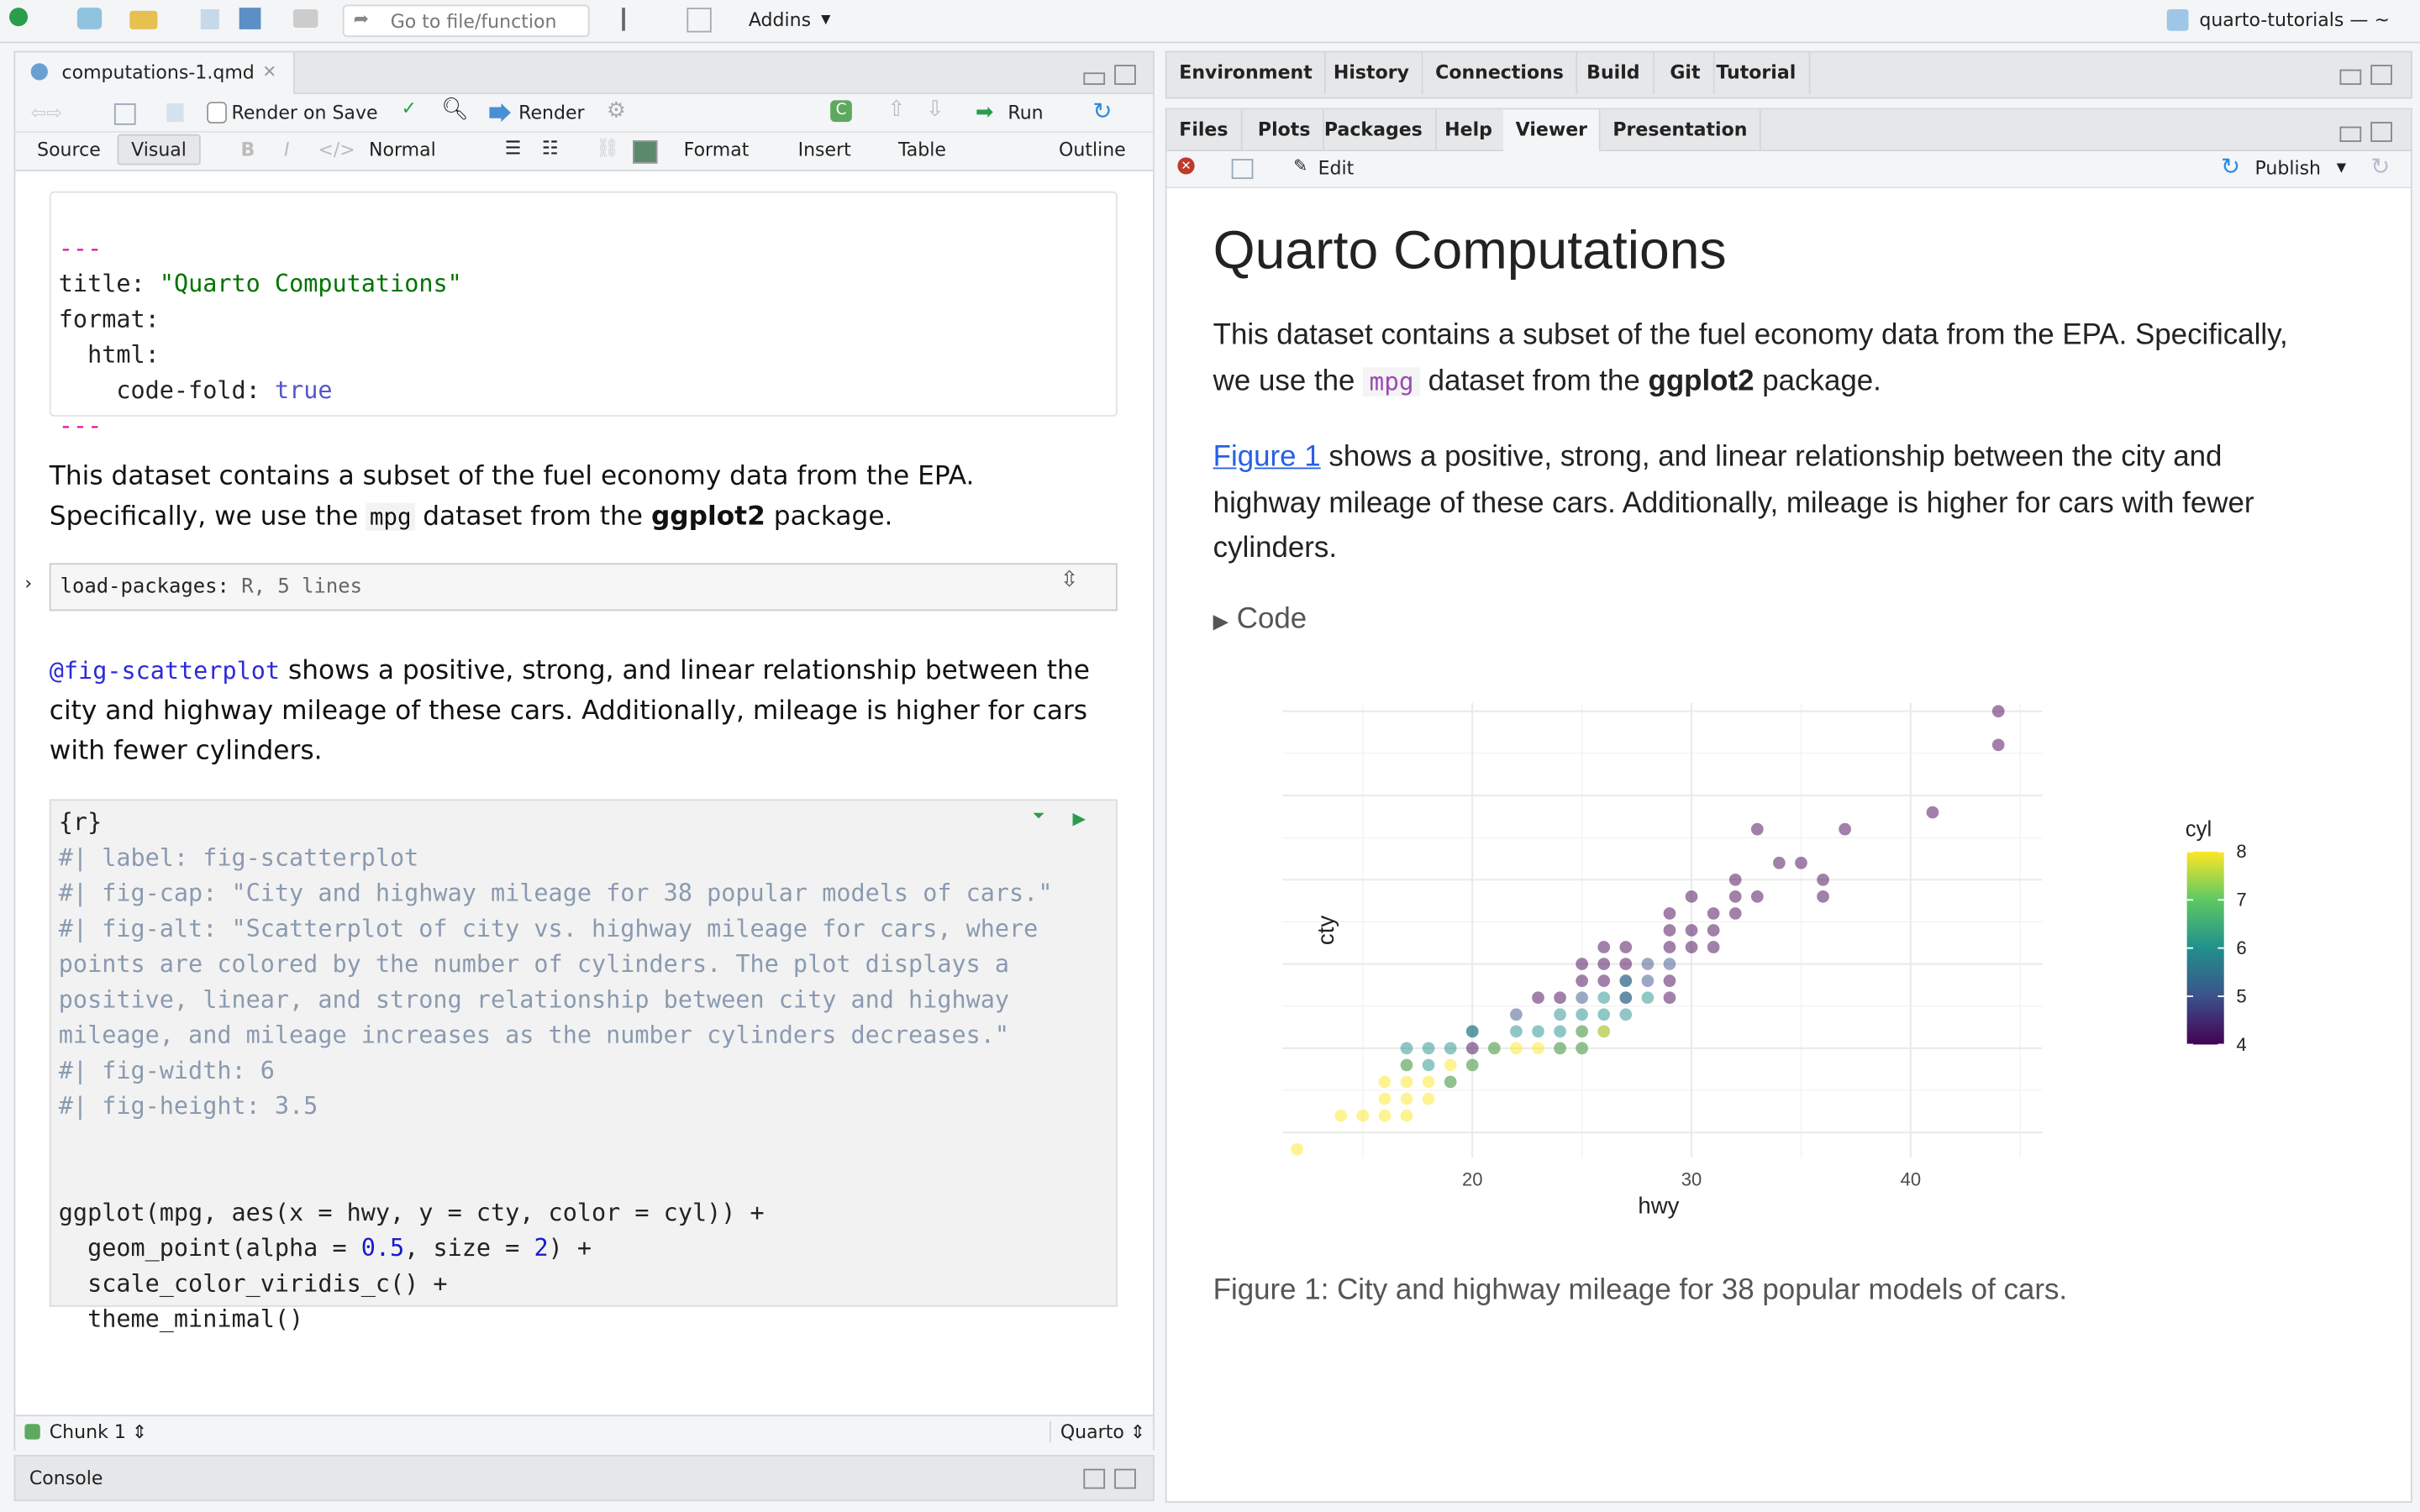 The width and height of the screenshot is (2420, 1512). Describe the element at coordinates (1267, 457) in the screenshot. I see `figure-link: Figure 1` at that location.